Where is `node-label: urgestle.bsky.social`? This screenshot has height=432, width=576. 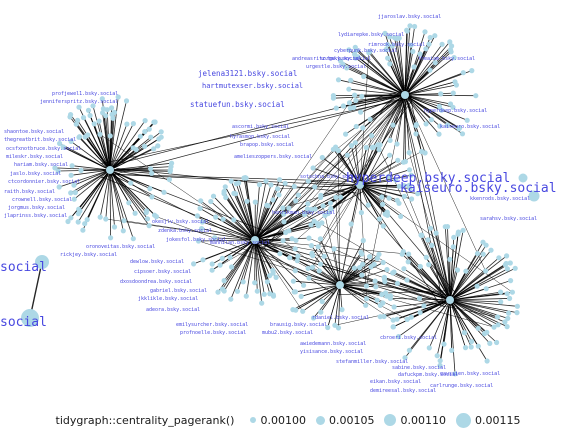
node-label: urgestle.bsky.social is located at coordinates (336, 67).